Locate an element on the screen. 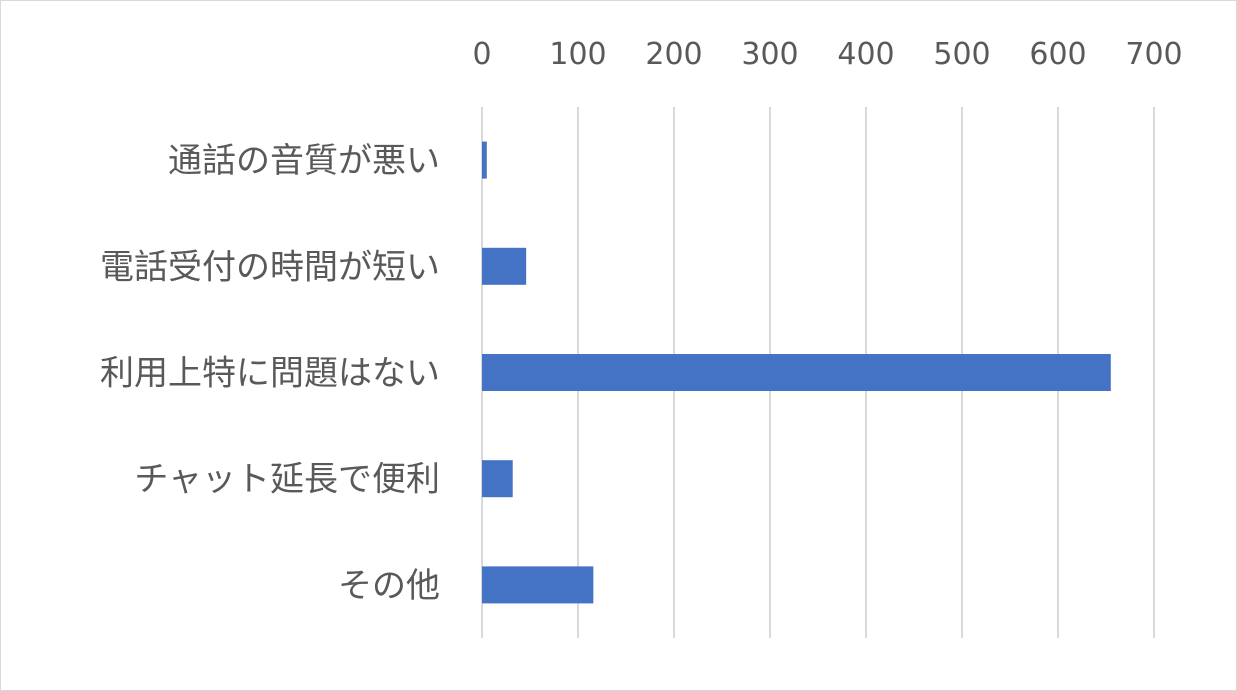 The height and width of the screenshot is (691, 1237). category-label: チャット延長で便利 is located at coordinates (287, 480).